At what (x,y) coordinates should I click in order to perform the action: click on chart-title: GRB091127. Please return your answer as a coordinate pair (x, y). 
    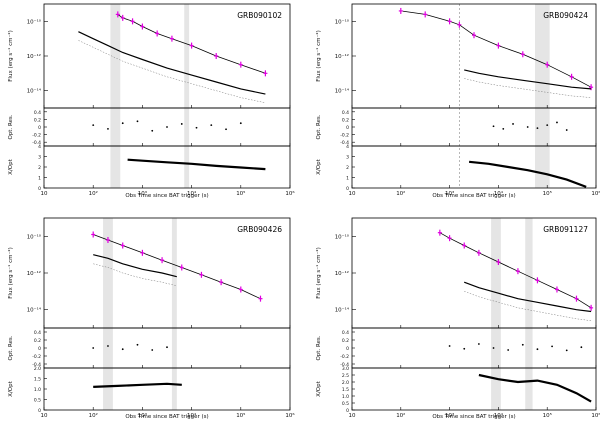
    Looking at the image, I should click on (565, 229).